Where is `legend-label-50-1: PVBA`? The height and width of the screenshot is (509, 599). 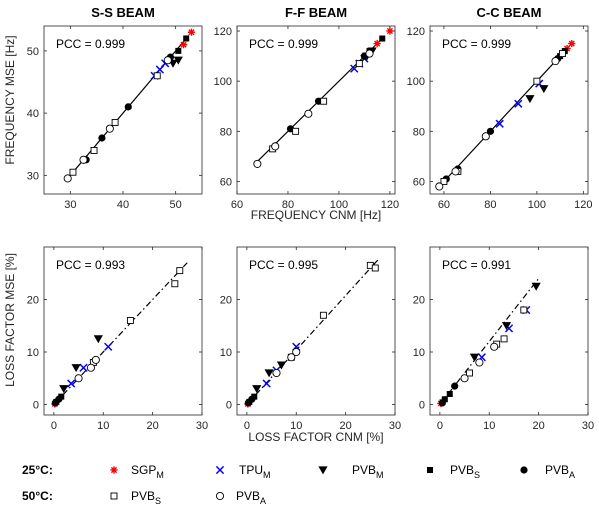 legend-label-50-1: PVBA is located at coordinates (251, 497).